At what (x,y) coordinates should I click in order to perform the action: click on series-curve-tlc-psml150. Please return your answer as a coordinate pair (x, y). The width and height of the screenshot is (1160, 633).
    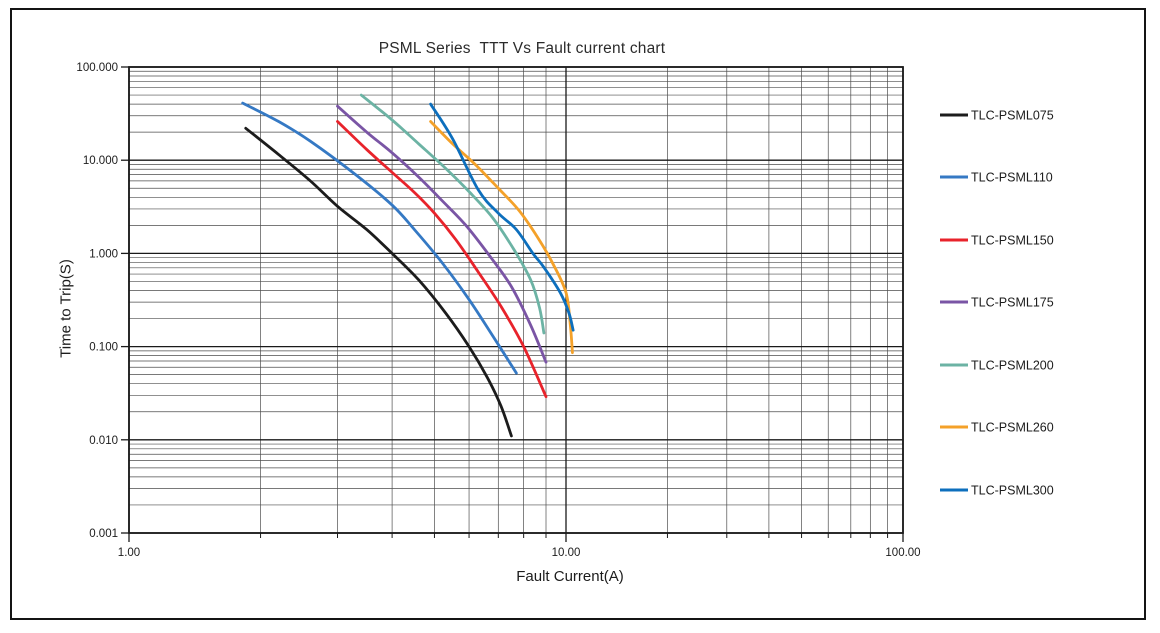
    Looking at the image, I should click on (442, 259).